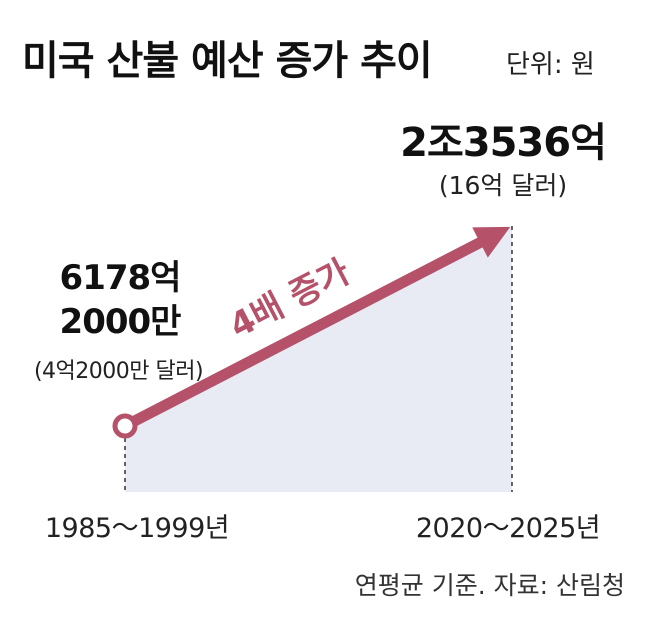 The height and width of the screenshot is (642, 667). Describe the element at coordinates (489, 585) in the screenshot. I see `source-note: 연평균 기준. 자료: 산림청` at that location.